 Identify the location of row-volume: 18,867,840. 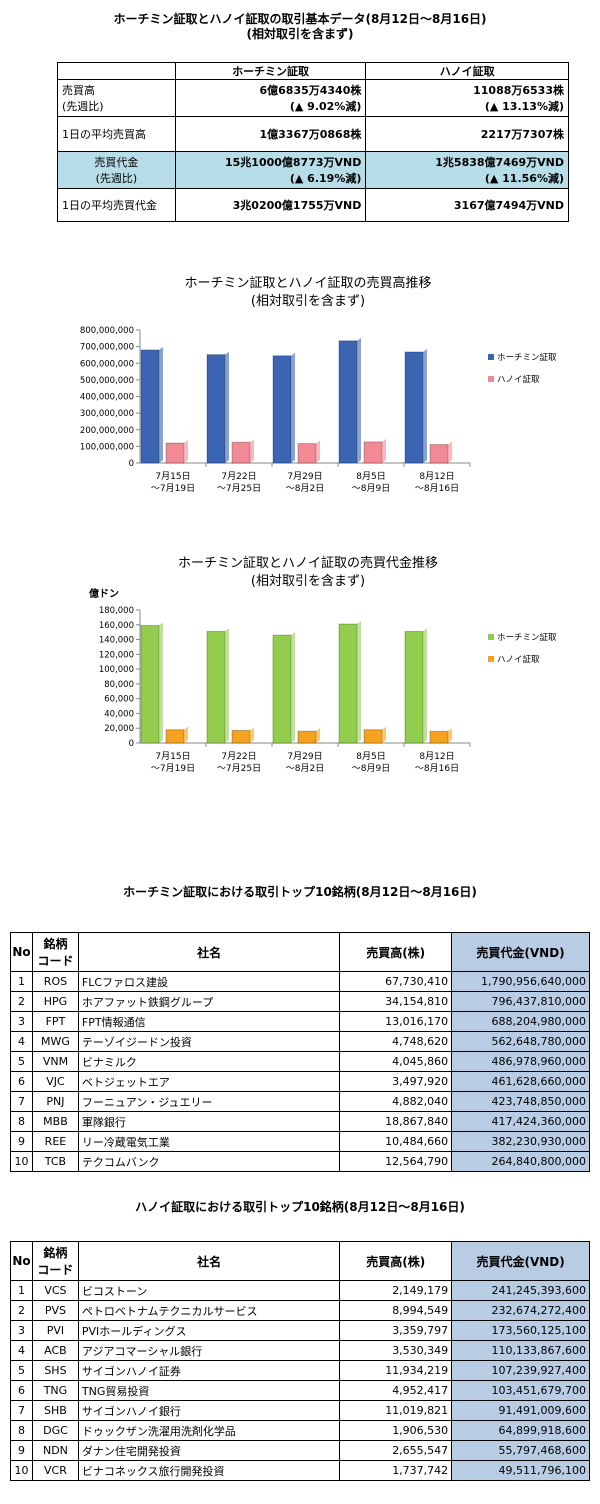
(396, 1121).